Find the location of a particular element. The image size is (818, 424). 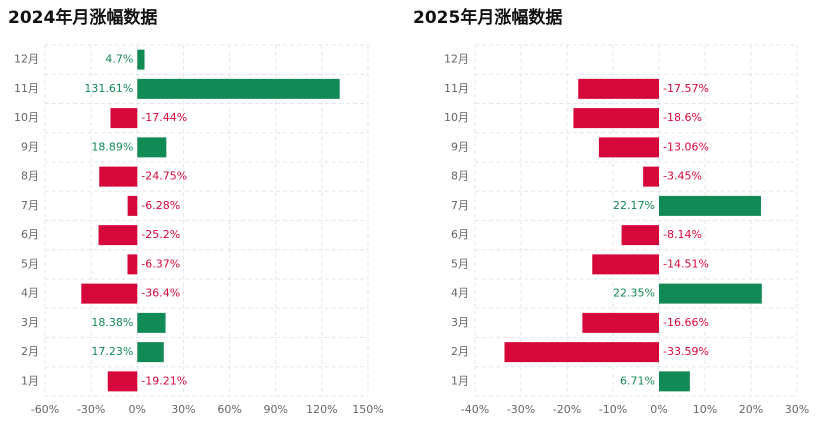

x-tick-label: 150% is located at coordinates (367, 409).